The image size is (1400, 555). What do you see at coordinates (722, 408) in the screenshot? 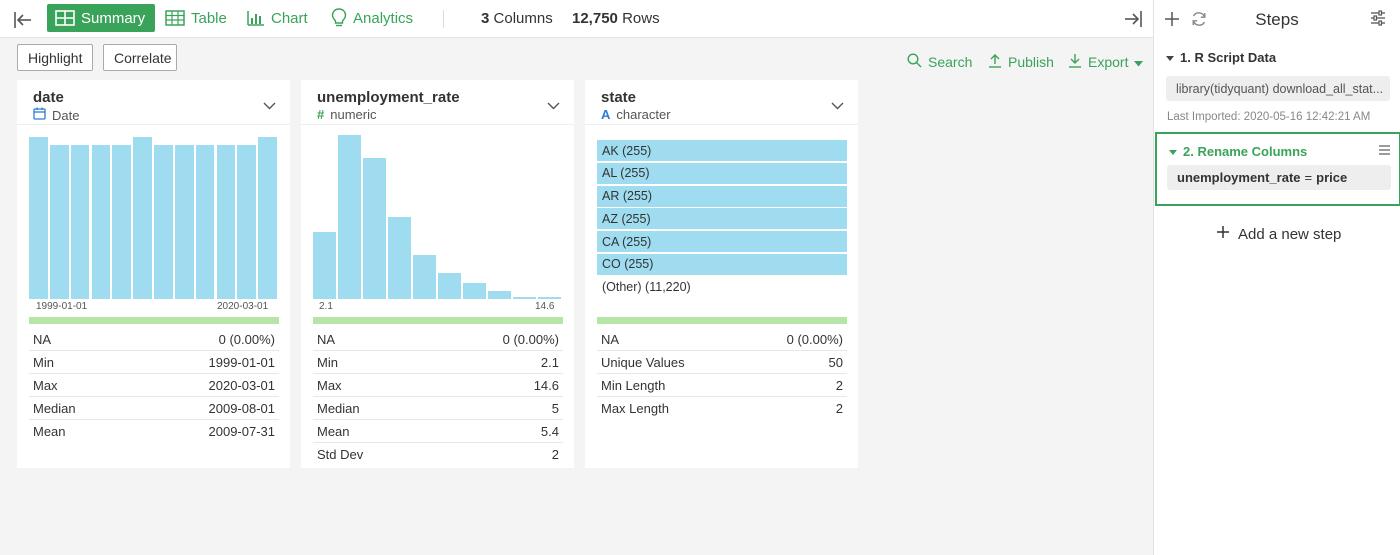
I see `stat-row: Max Length 2` at bounding box center [722, 408].